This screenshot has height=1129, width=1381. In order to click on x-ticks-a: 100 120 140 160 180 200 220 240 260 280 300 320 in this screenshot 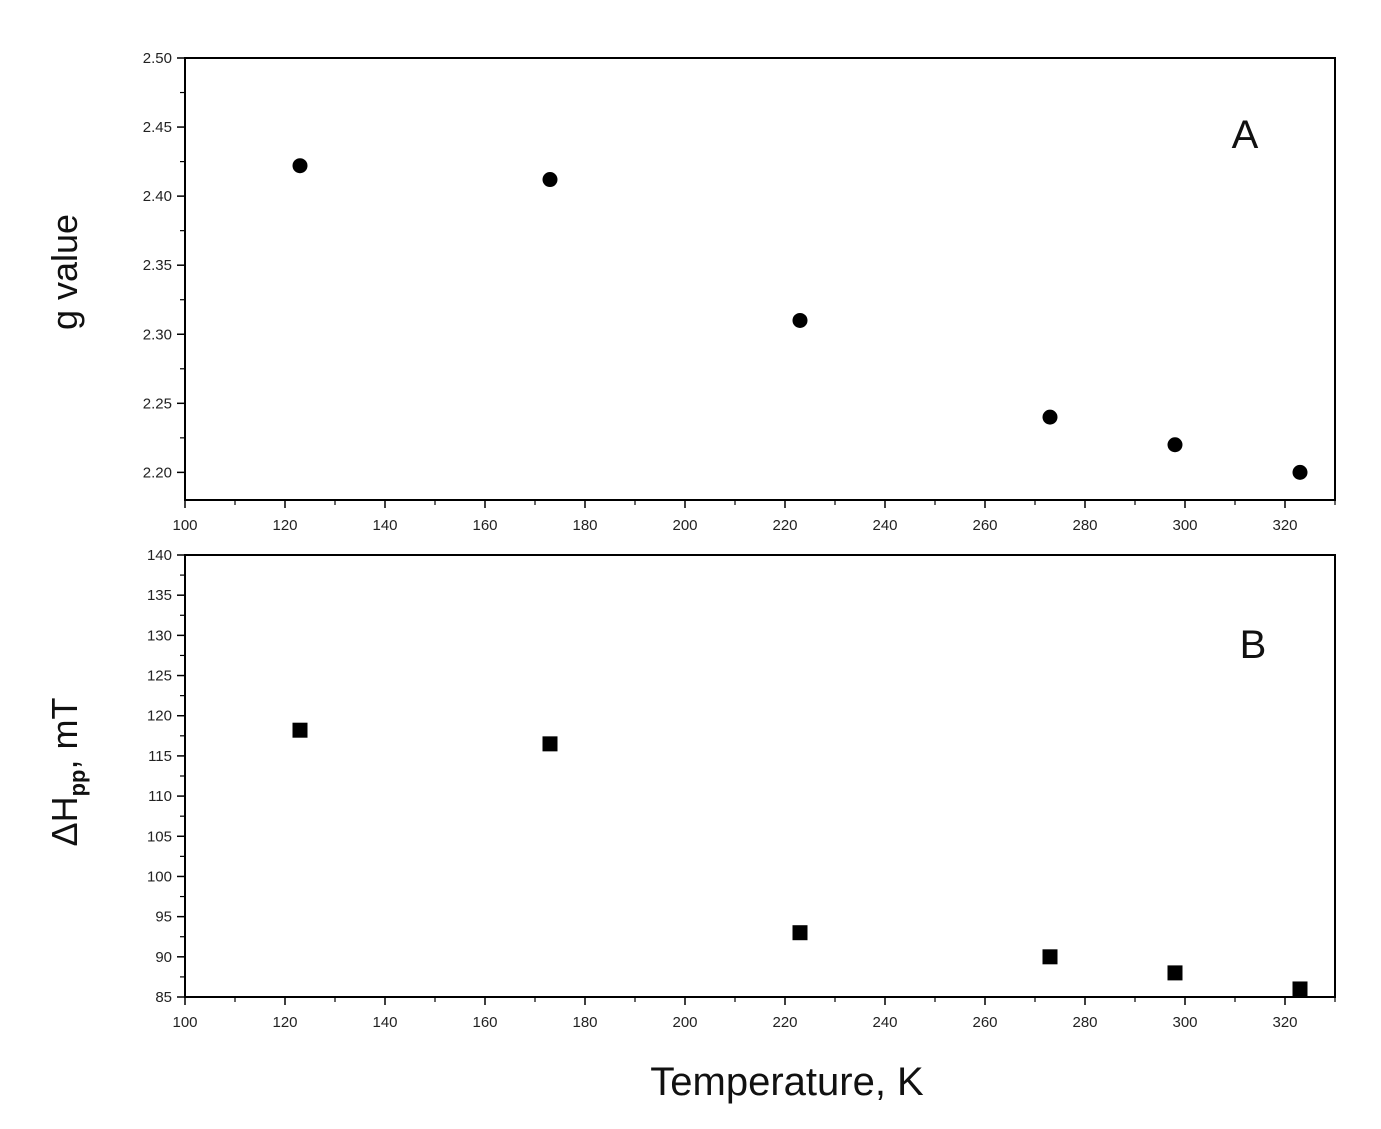, I will do `click(754, 517)`.